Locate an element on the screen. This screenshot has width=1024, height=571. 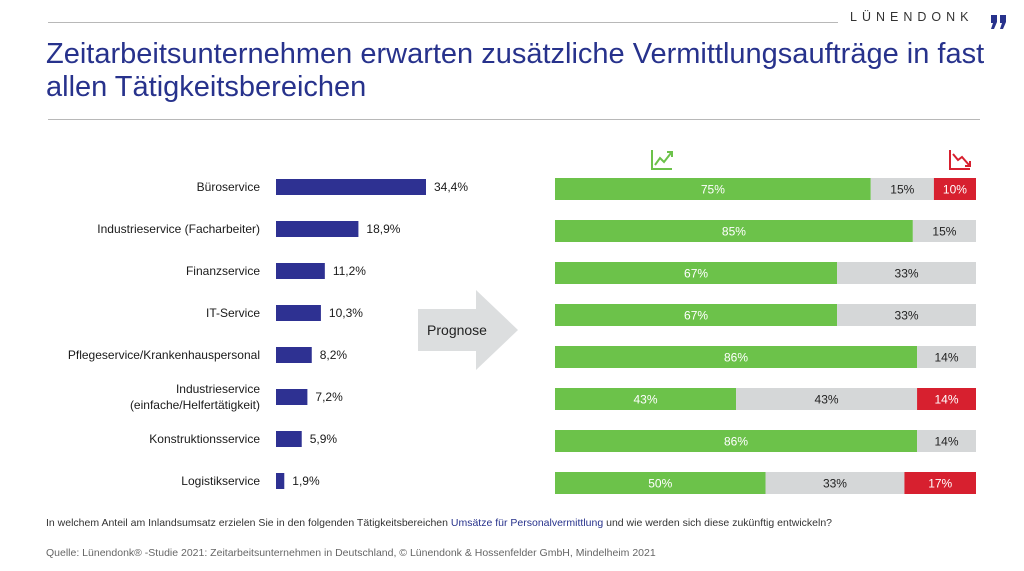
category-label: Büroservice is located at coordinates (229, 187).